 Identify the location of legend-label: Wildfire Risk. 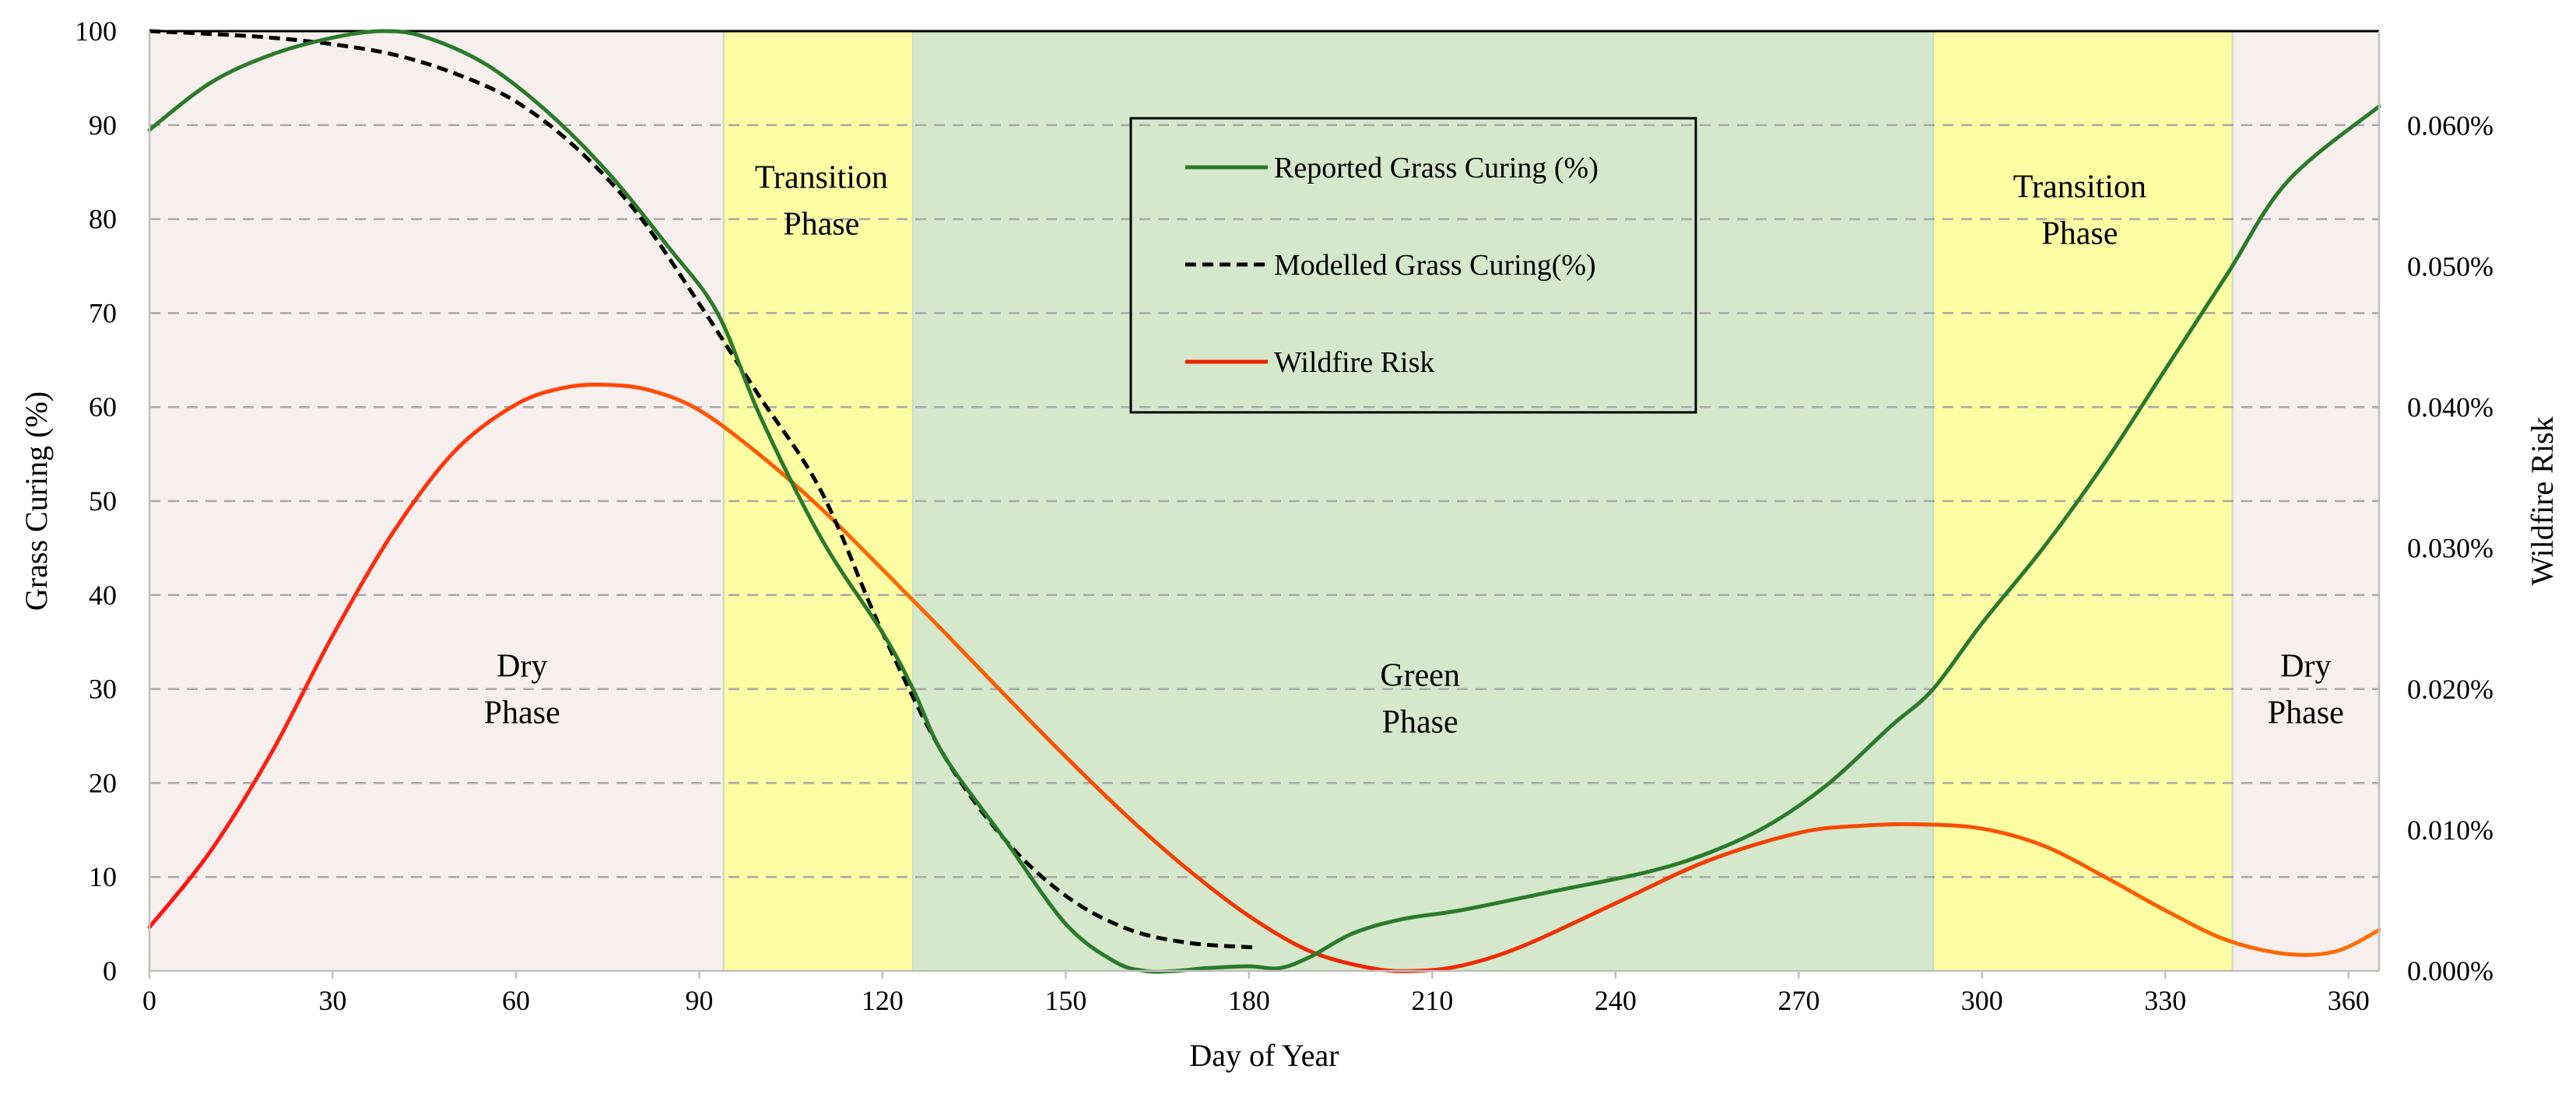
(1354, 362).